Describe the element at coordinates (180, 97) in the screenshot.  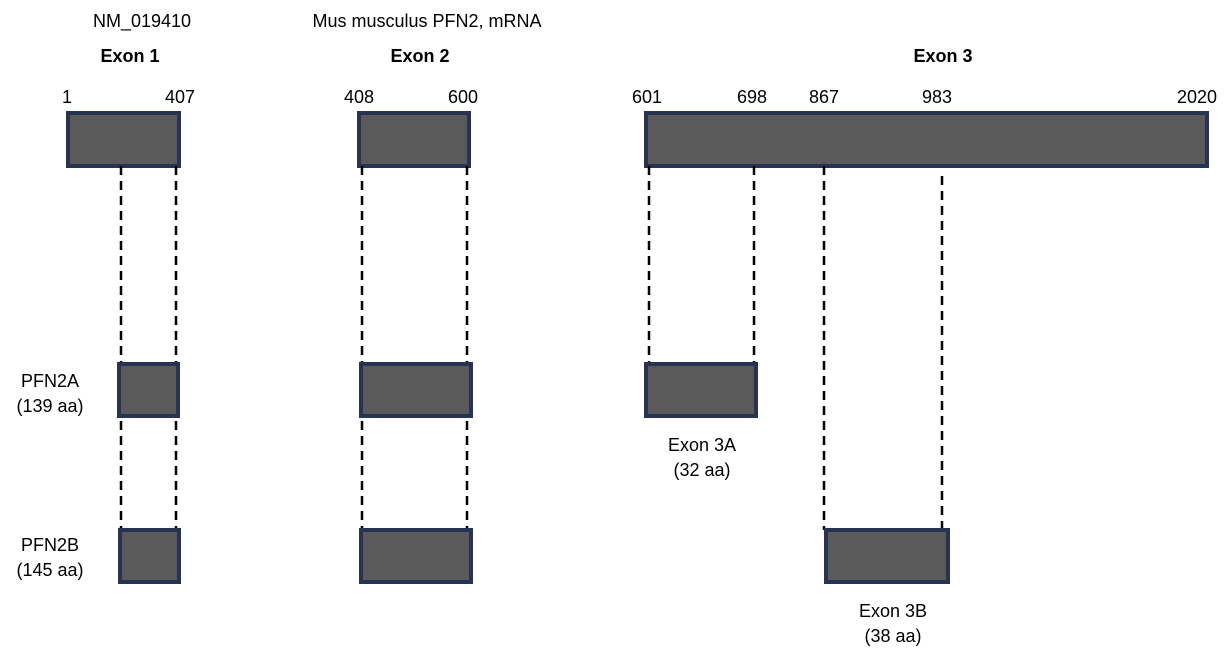
I see `position-exon1-end: 407` at that location.